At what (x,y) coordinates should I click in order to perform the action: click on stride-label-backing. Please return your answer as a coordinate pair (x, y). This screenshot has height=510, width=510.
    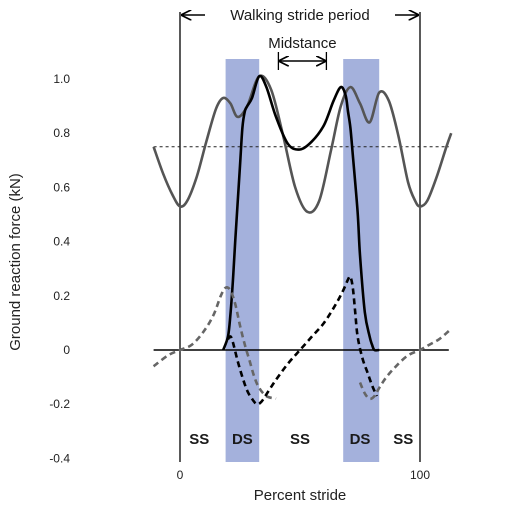
    Looking at the image, I should click on (300, 15).